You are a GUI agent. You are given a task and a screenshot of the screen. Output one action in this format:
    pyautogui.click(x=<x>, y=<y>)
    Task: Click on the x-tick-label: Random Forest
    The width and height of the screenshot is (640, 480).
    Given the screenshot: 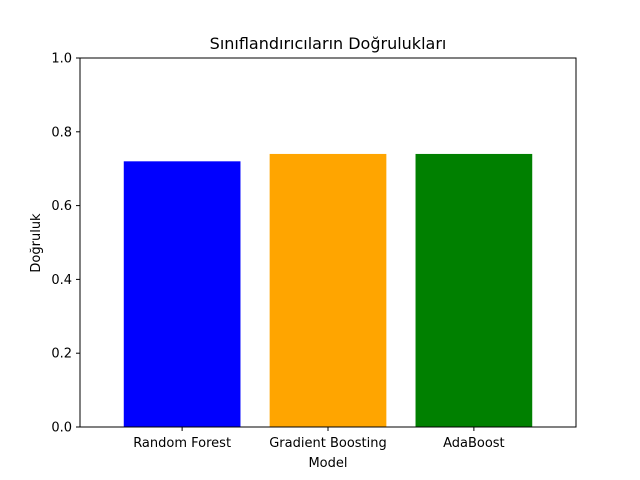 What is the action you would take?
    pyautogui.click(x=182, y=443)
    